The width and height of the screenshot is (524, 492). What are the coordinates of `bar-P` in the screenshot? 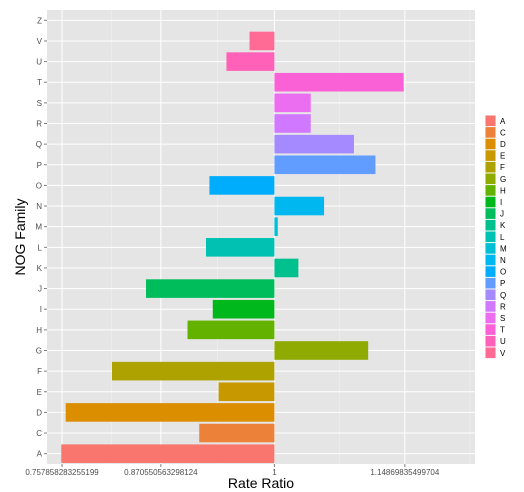 It's located at (325, 165).